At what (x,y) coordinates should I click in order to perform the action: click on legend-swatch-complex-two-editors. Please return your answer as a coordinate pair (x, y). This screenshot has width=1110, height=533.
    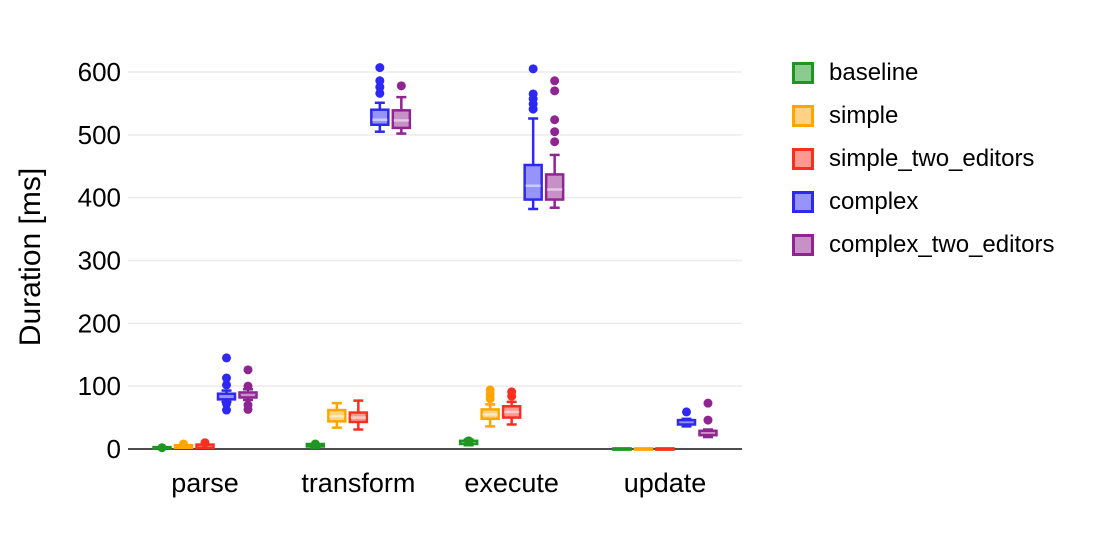
    Looking at the image, I should click on (803, 245).